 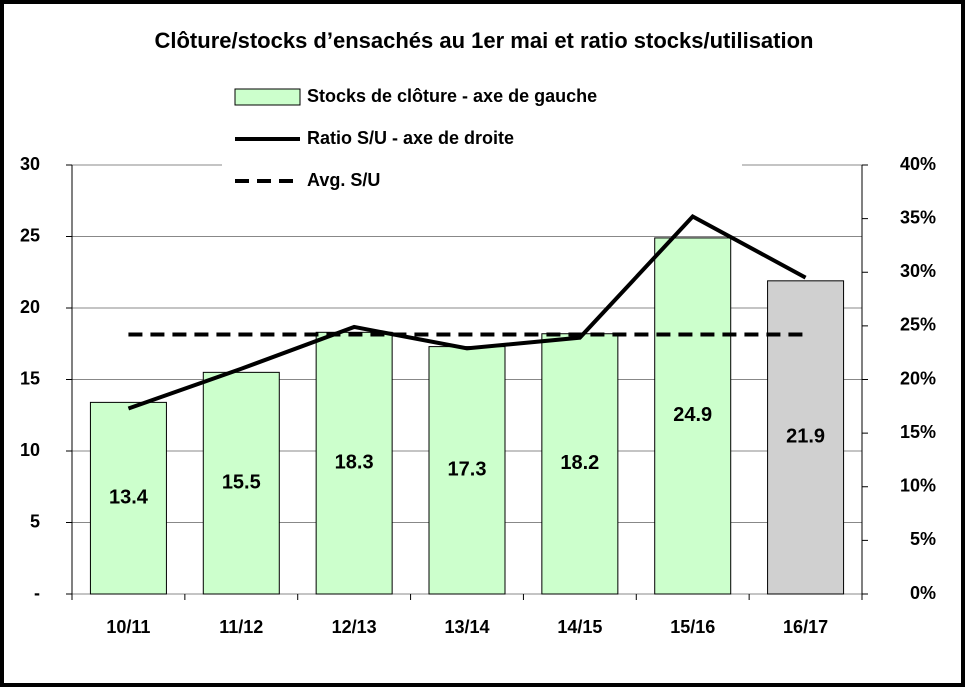 I want to click on y-tick-label: 25, so click(x=30, y=235).